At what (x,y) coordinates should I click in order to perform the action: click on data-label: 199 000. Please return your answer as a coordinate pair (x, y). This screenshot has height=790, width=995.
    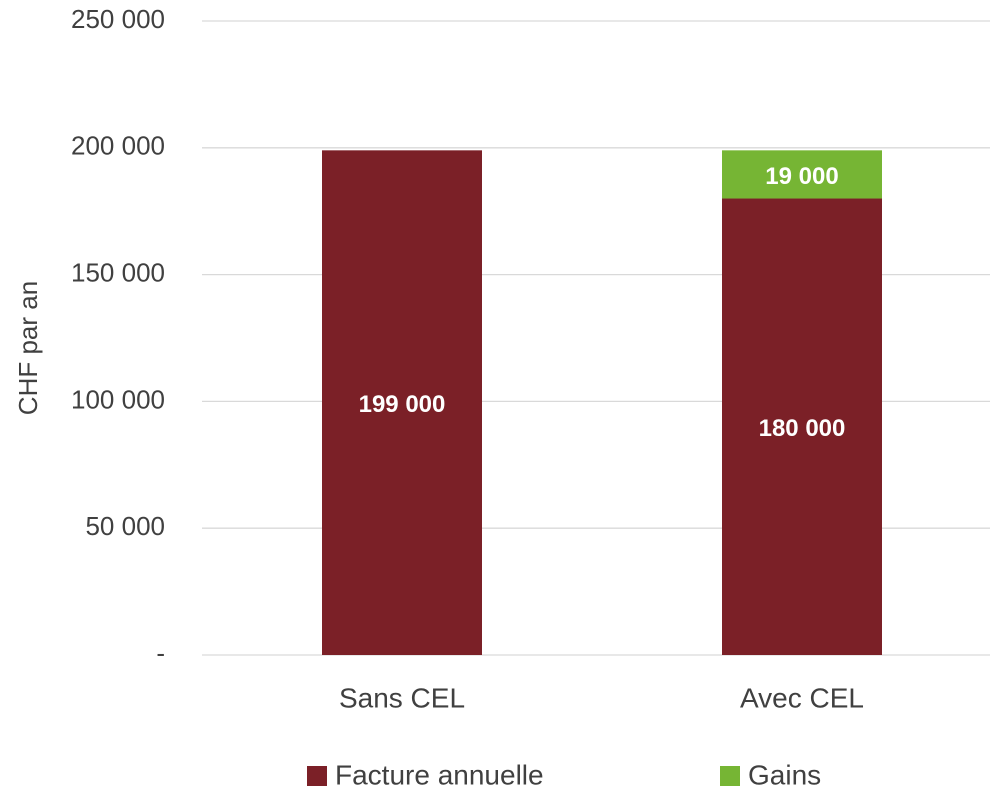
    Looking at the image, I should click on (402, 404).